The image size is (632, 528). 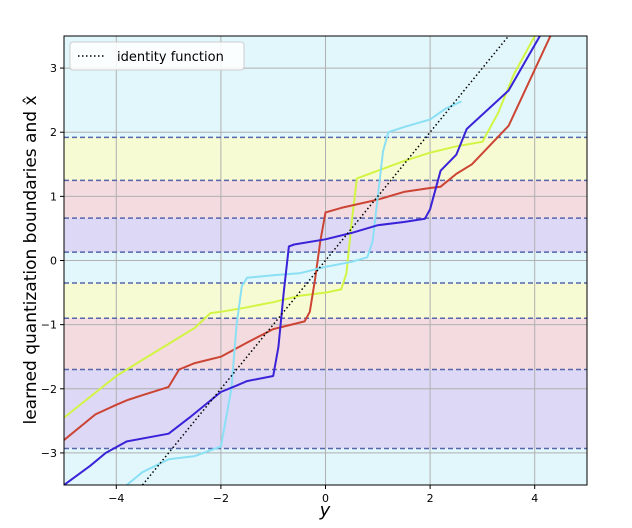 What do you see at coordinates (430, 498) in the screenshot?
I see `x-tick-label-3: 2` at bounding box center [430, 498].